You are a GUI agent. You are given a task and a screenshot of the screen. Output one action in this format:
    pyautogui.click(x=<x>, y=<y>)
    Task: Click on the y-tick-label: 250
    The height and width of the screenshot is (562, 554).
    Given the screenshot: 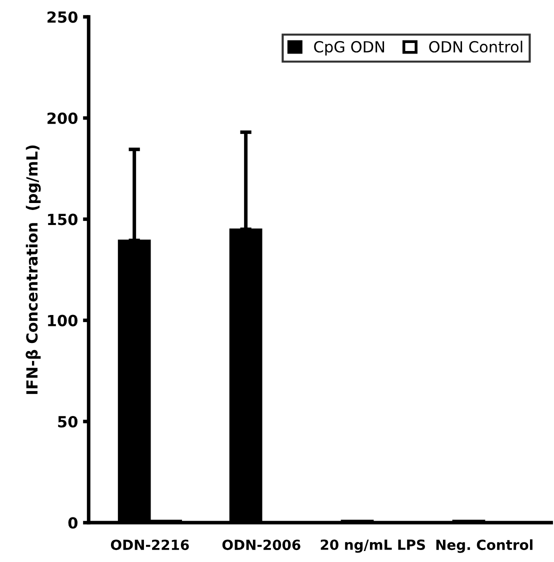 What is the action you would take?
    pyautogui.click(x=63, y=17)
    